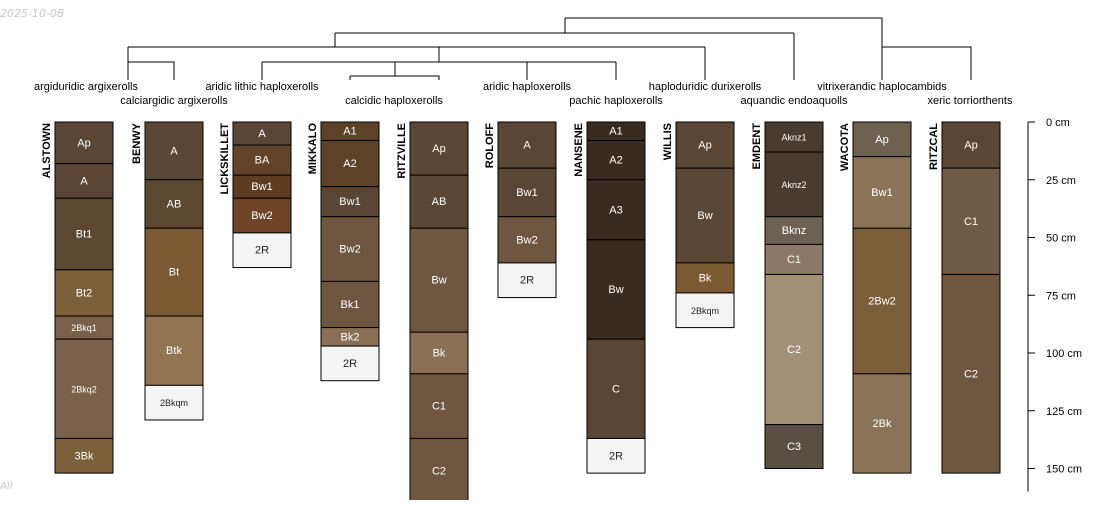 The height and width of the screenshot is (505, 1100). Describe the element at coordinates (881, 193) in the screenshot. I see `horizon-label: Bw1` at that location.